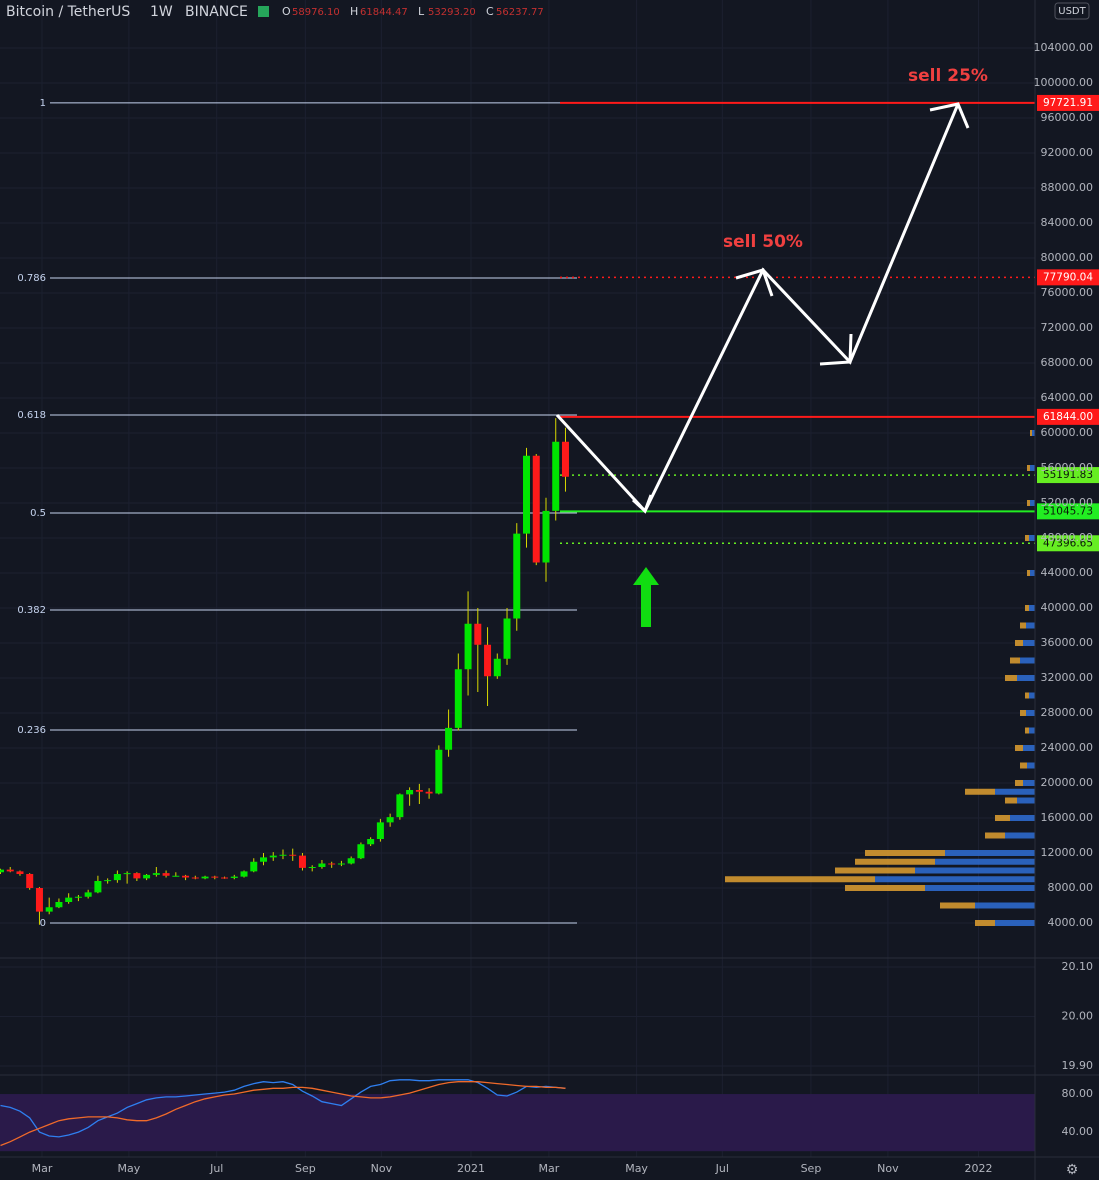  I want to click on x-tick-label: May, so click(636, 1168).